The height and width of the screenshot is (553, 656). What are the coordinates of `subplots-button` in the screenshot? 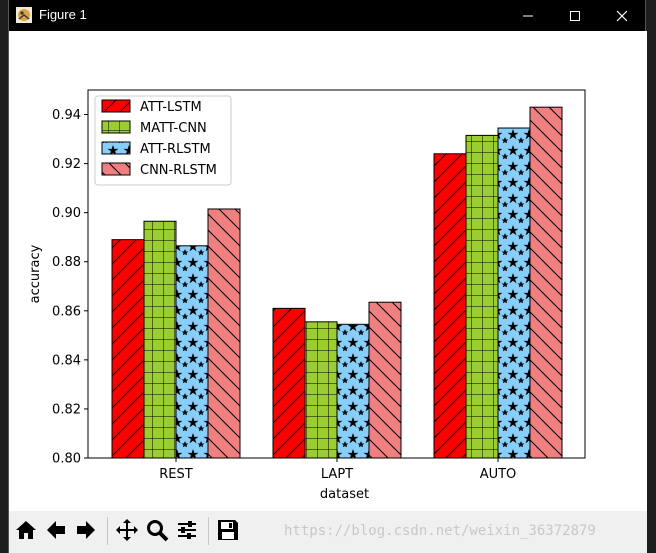 It's located at (187, 530).